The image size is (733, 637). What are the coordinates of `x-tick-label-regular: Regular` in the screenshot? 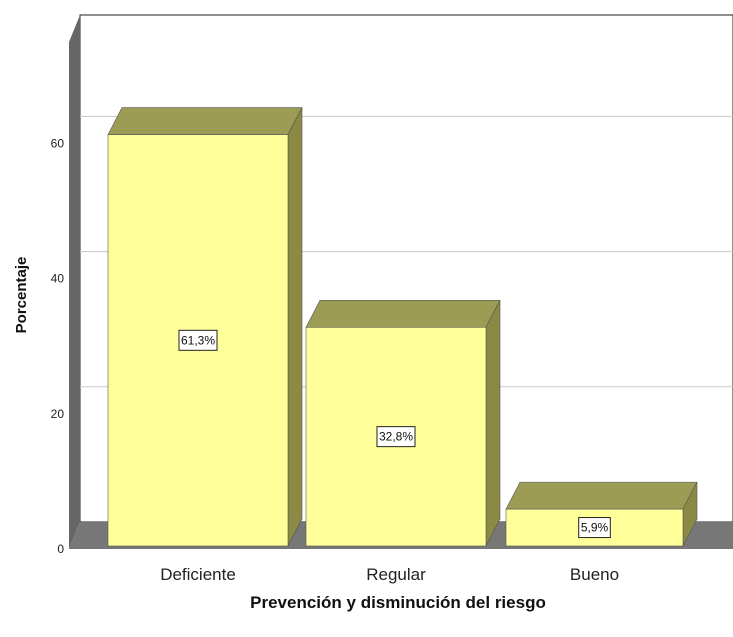 It's located at (396, 574).